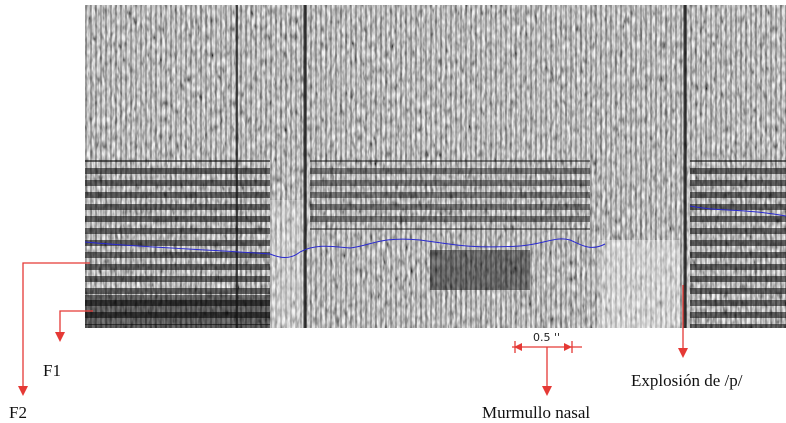 The height and width of the screenshot is (423, 786). I want to click on explosion-label: Explosión de /p/, so click(687, 380).